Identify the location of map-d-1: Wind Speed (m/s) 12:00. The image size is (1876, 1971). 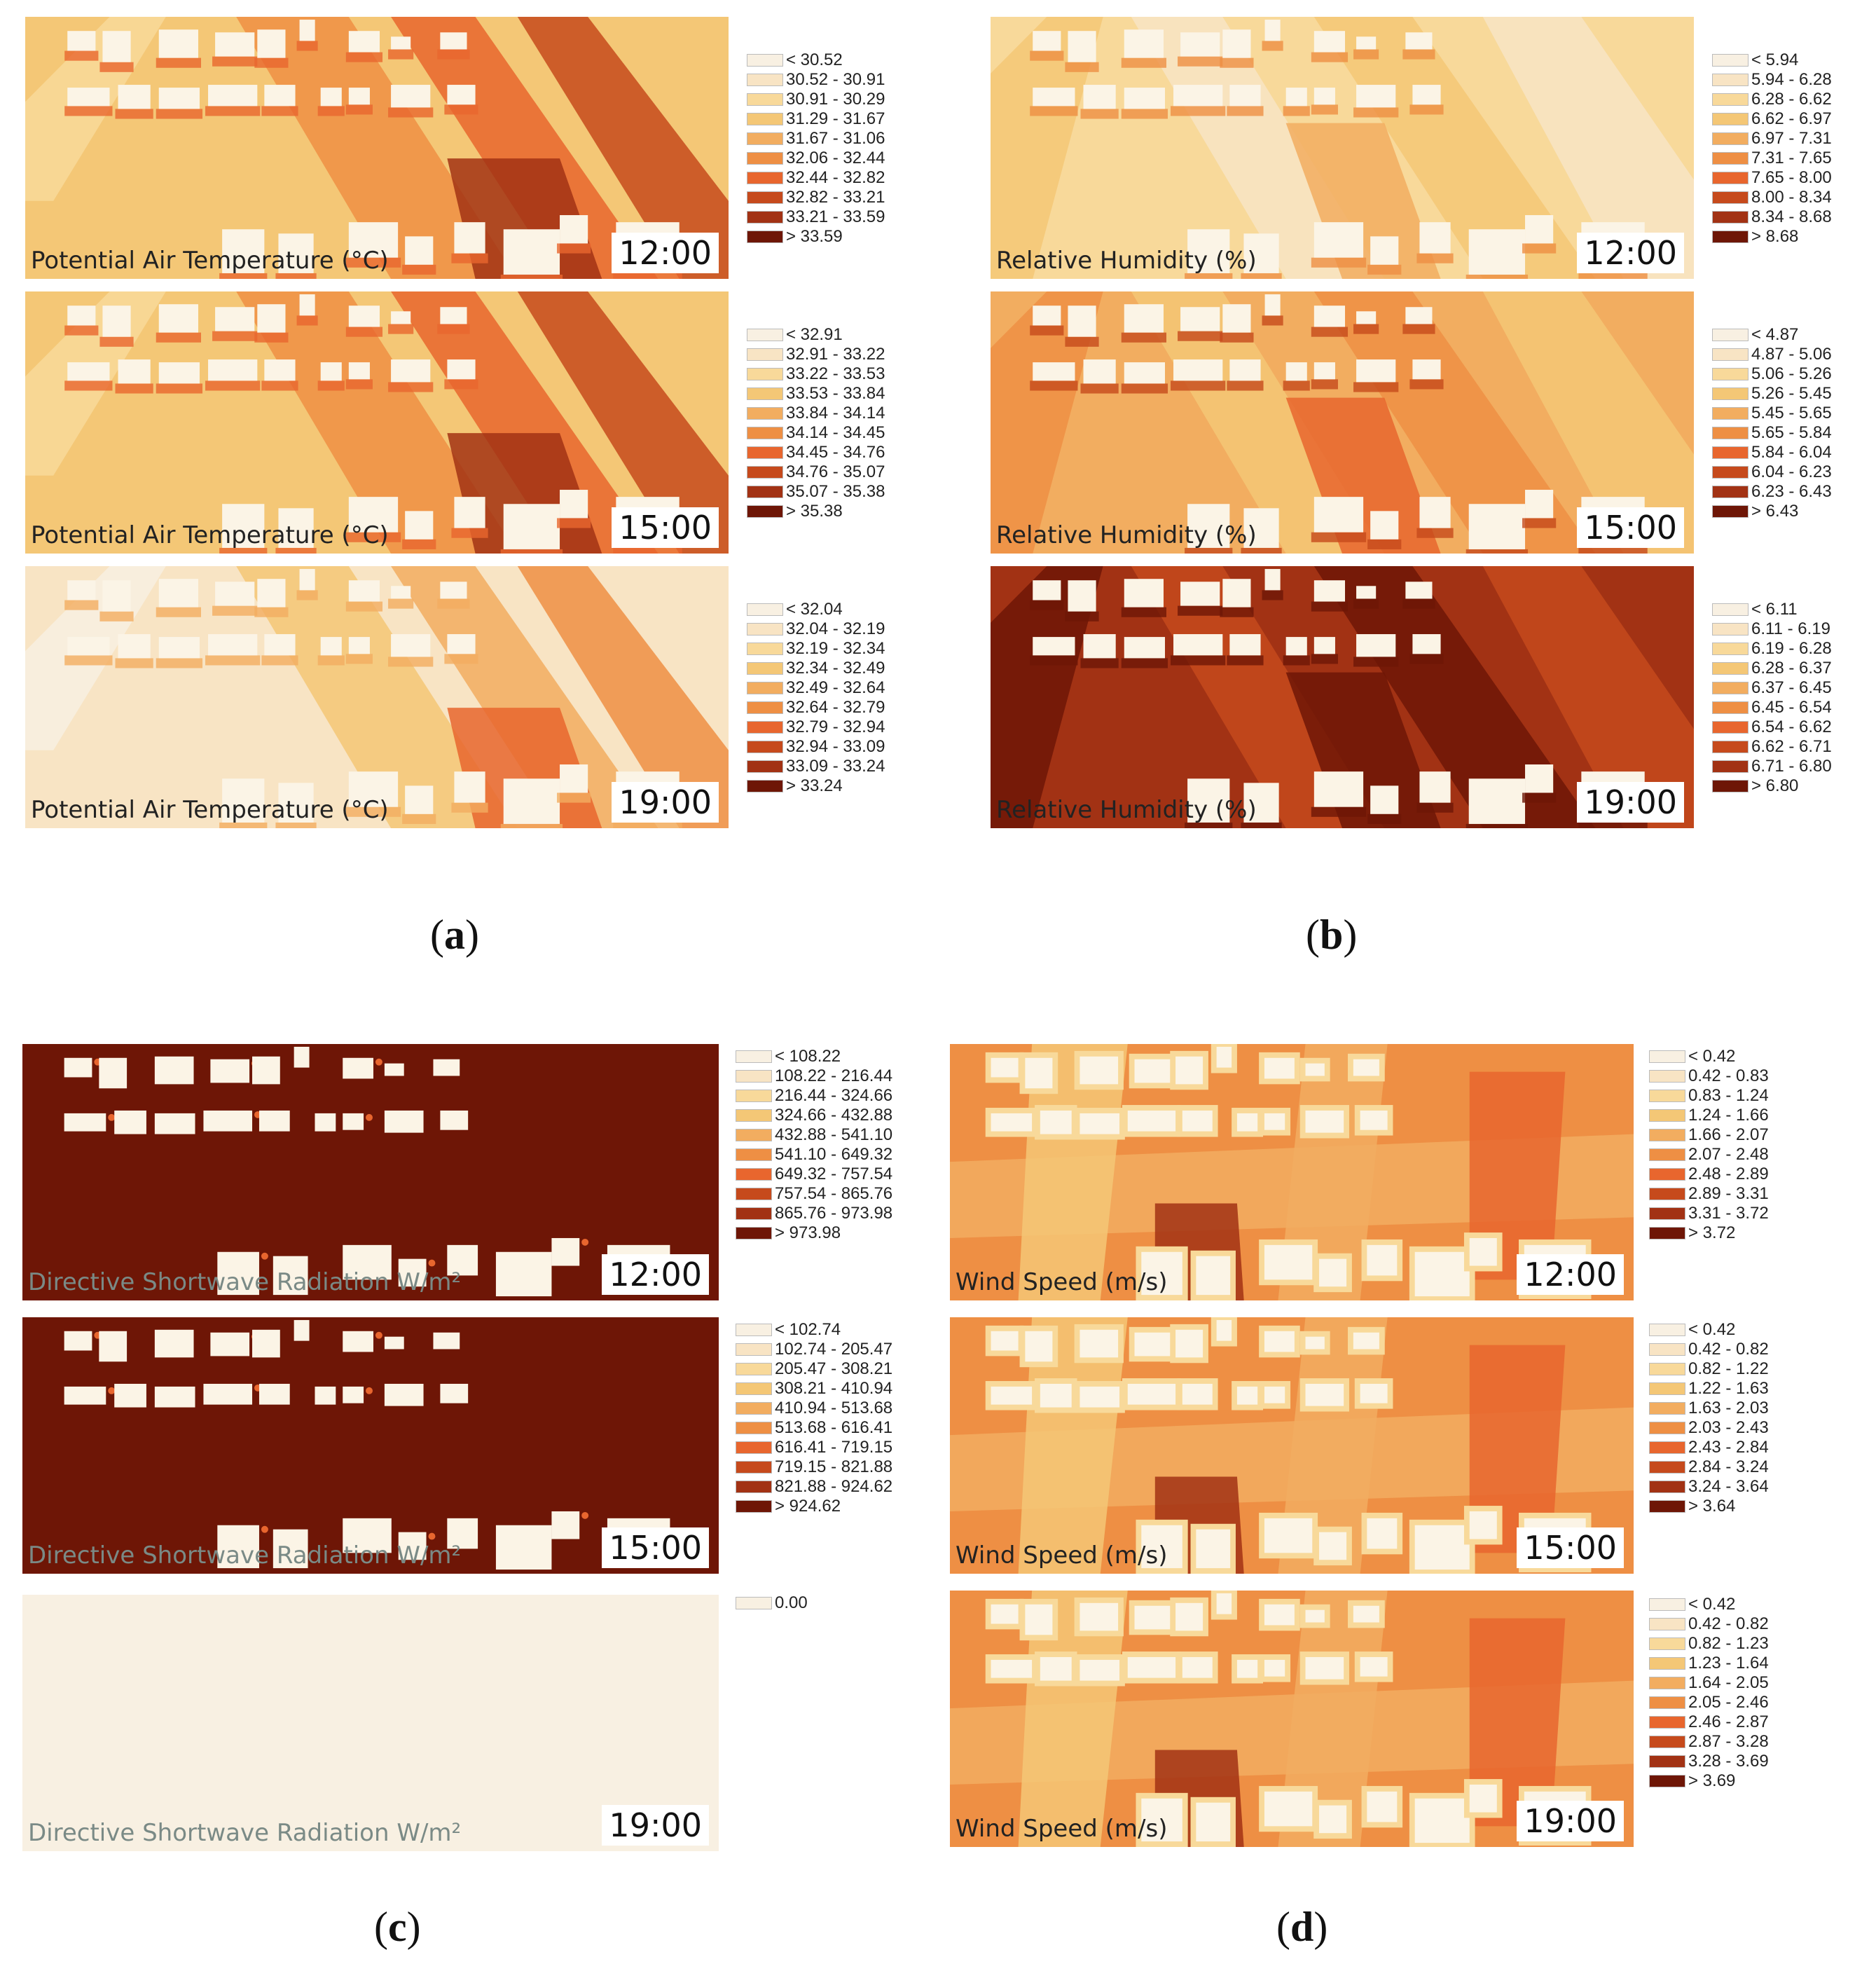
(1292, 1172).